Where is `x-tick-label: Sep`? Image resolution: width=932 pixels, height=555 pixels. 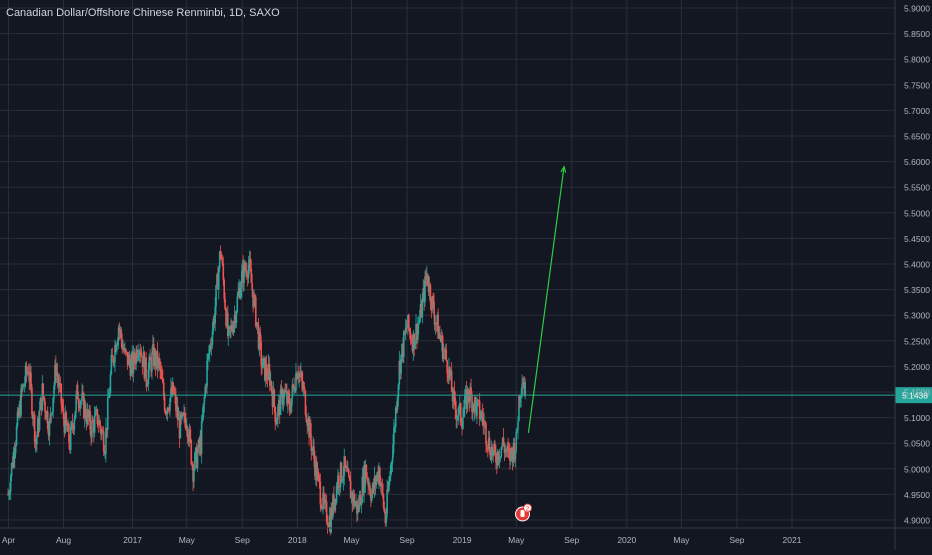
x-tick-label: Sep is located at coordinates (406, 540).